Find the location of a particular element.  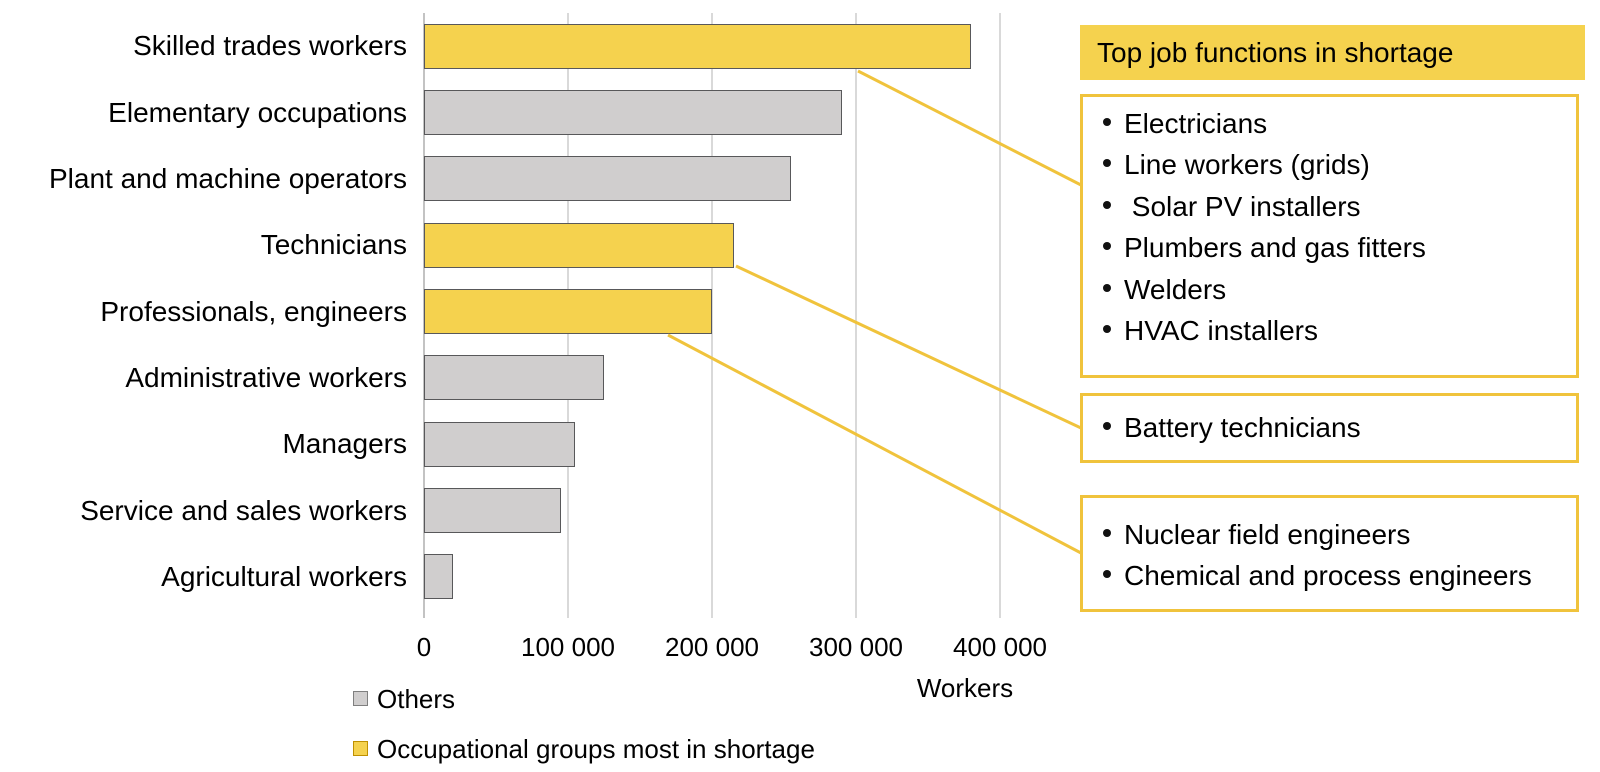

x-tick-label: 200 000 is located at coordinates (712, 647).